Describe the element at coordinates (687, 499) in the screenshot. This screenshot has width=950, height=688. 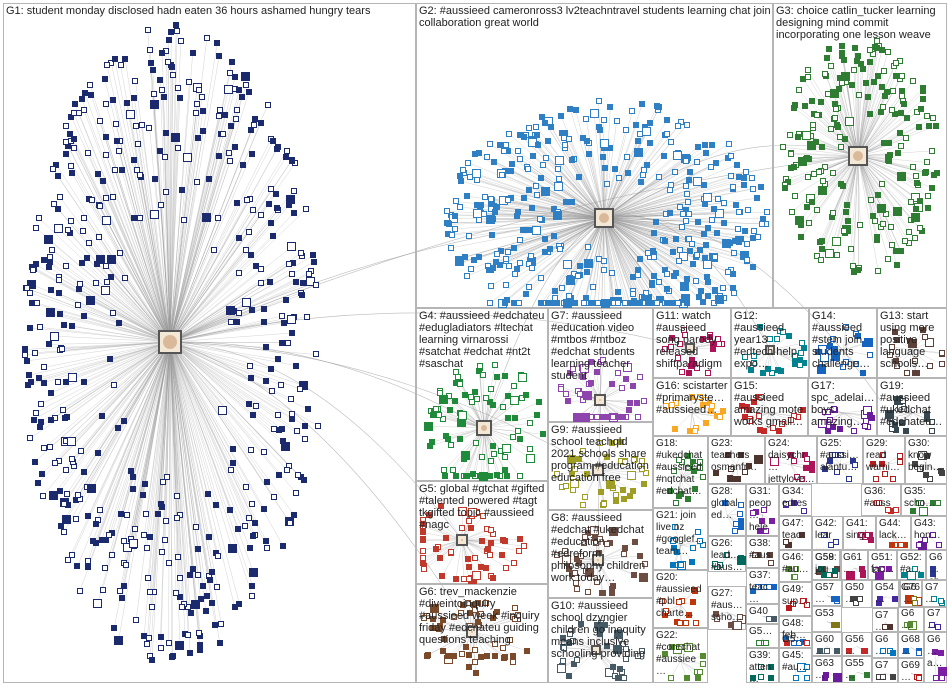
I see `node-g18` at that location.